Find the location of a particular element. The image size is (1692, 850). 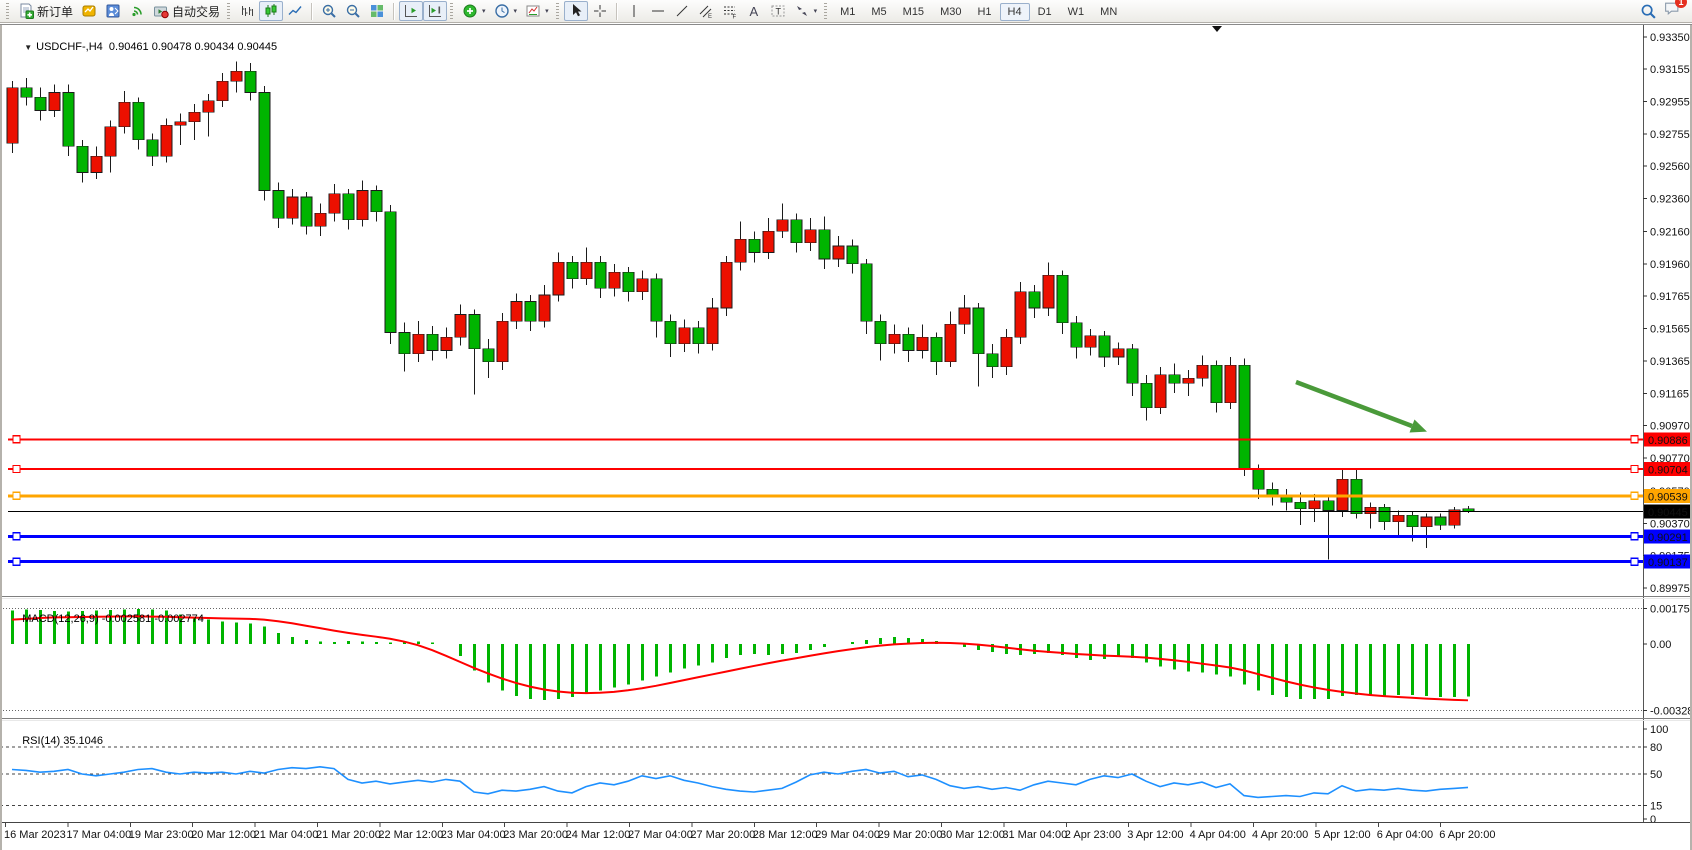

timeframe-button-D1: D1 is located at coordinates (1045, 12).